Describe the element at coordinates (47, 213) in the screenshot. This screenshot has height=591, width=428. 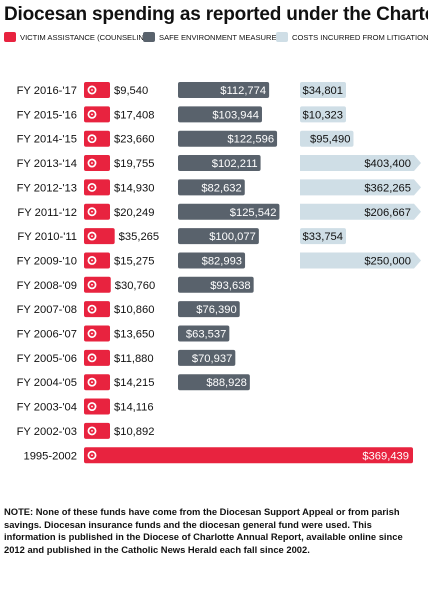
I see `category-label: FY 2011-'12` at that location.